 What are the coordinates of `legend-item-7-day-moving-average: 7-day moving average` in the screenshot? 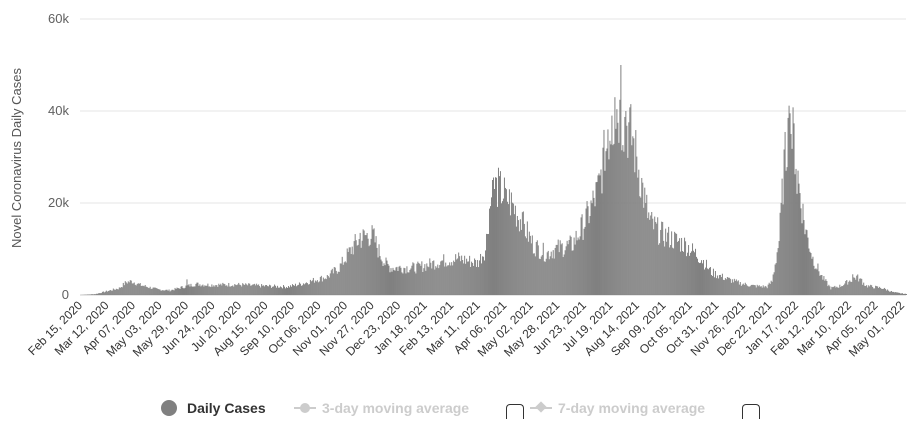 It's located at (617, 408).